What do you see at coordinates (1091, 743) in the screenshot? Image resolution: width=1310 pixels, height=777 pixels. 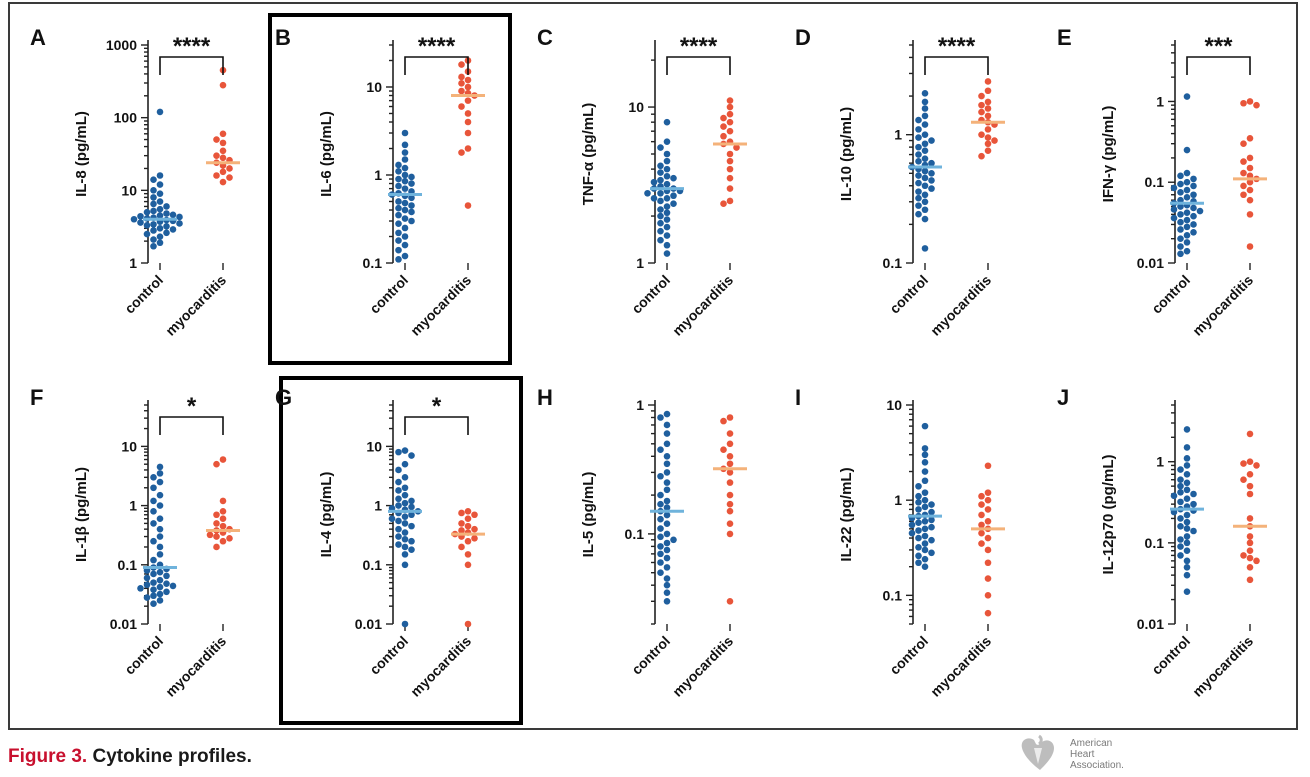 I see `aha-line-1: American` at bounding box center [1091, 743].